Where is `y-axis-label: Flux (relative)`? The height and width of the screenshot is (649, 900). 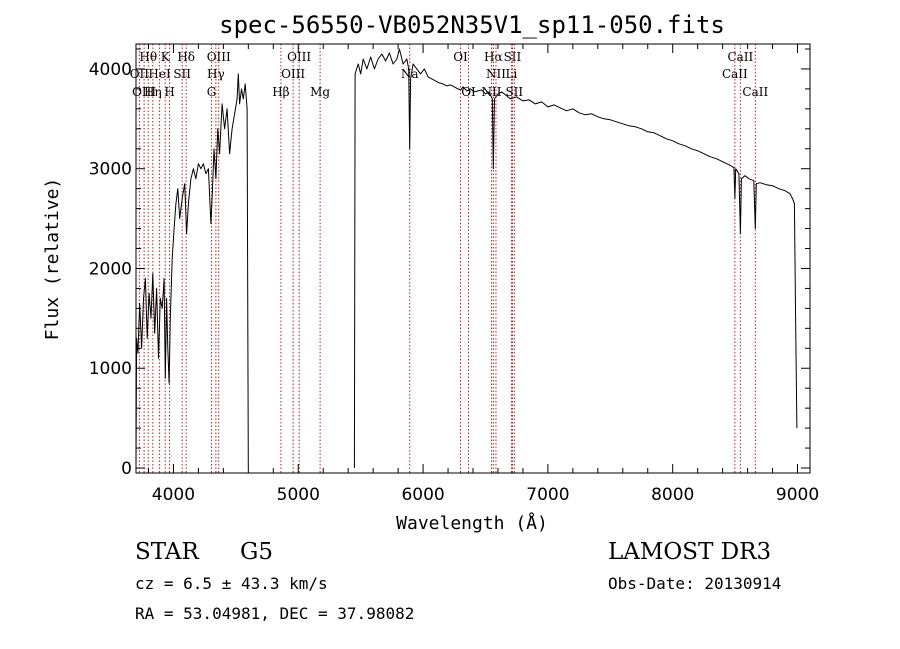 y-axis-label: Flux (relative) is located at coordinates (52, 259).